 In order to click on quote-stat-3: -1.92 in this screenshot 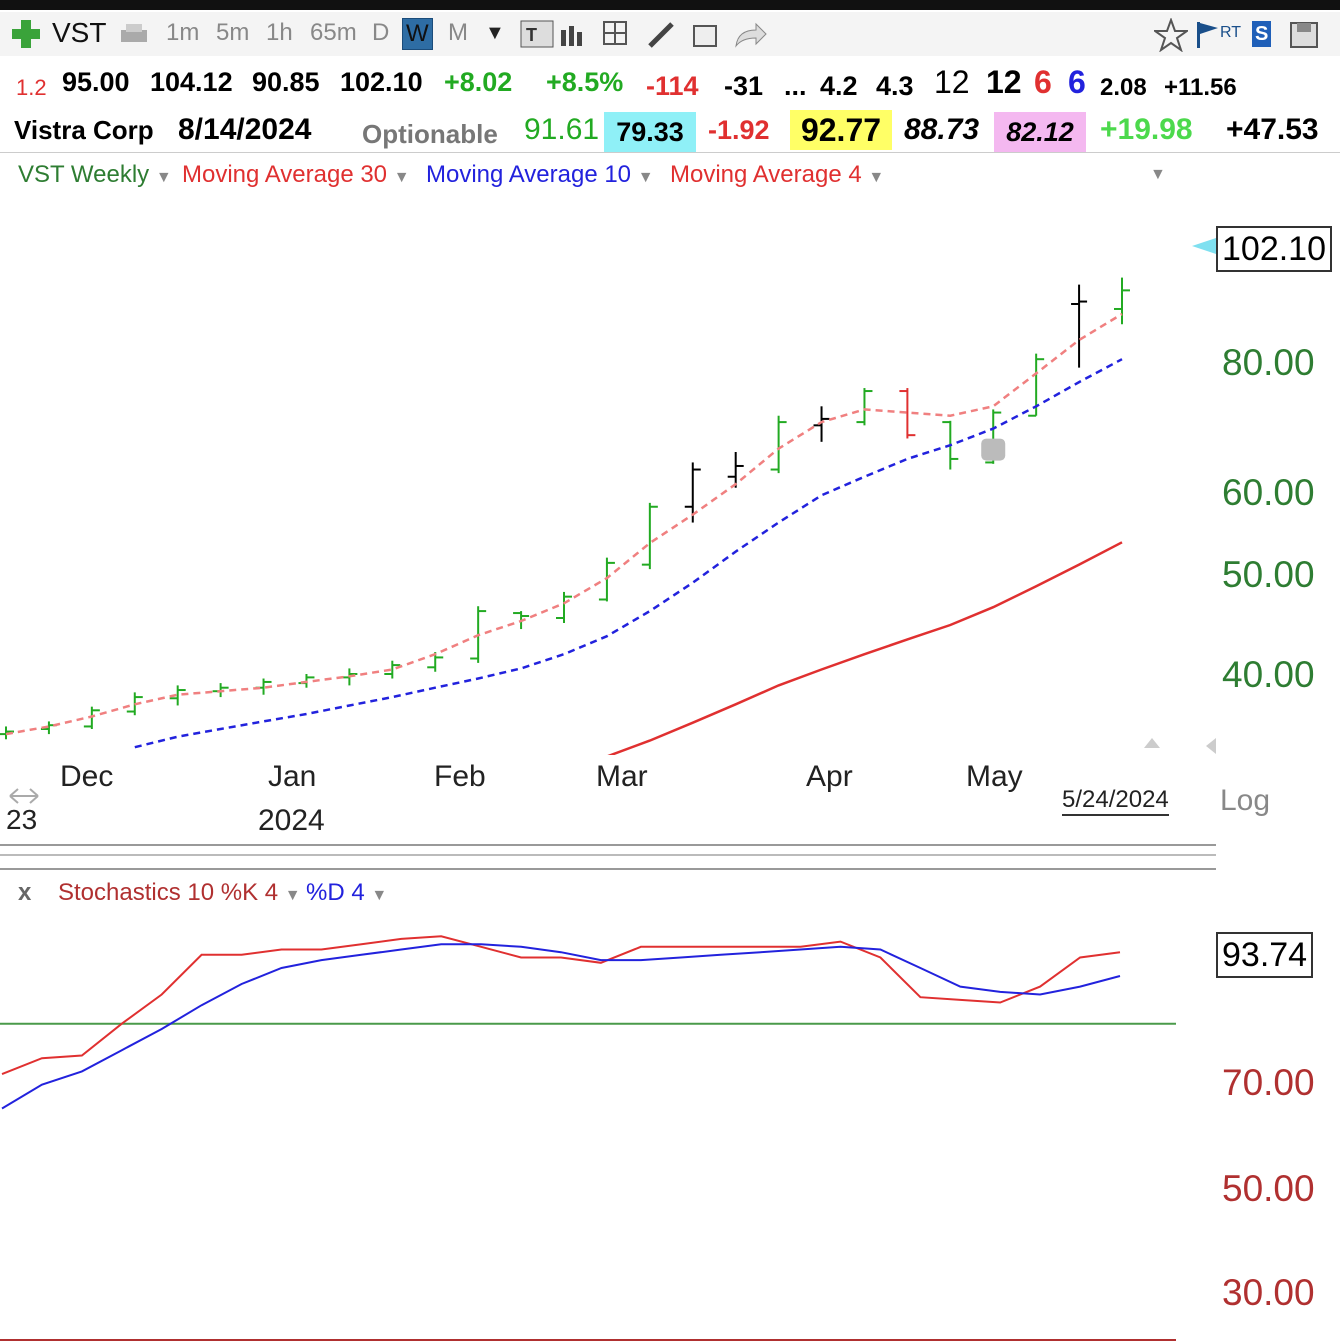, I will do `click(739, 130)`.